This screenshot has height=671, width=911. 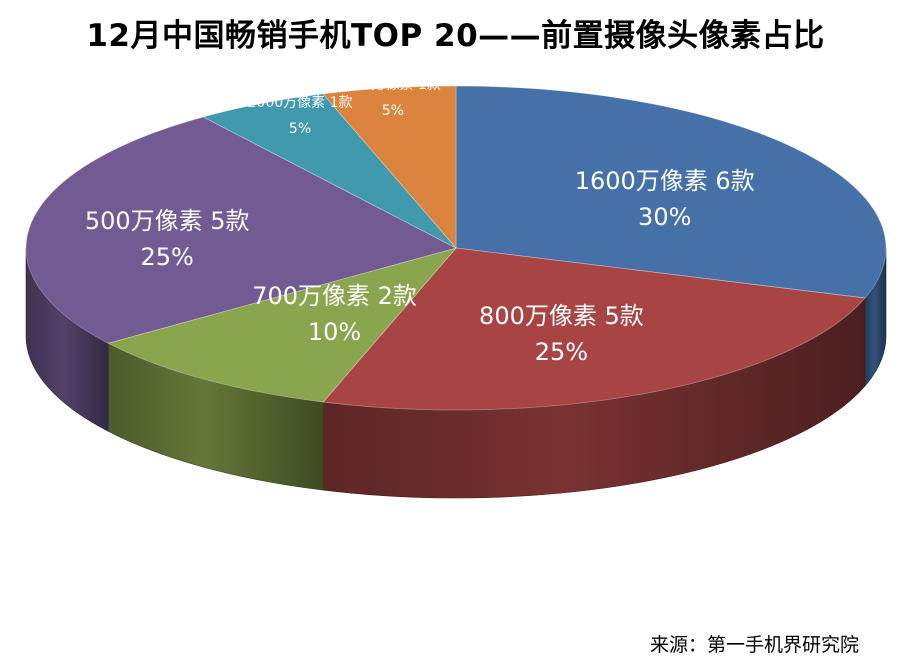 I want to click on slice-percent-3: 25%, so click(x=167, y=257).